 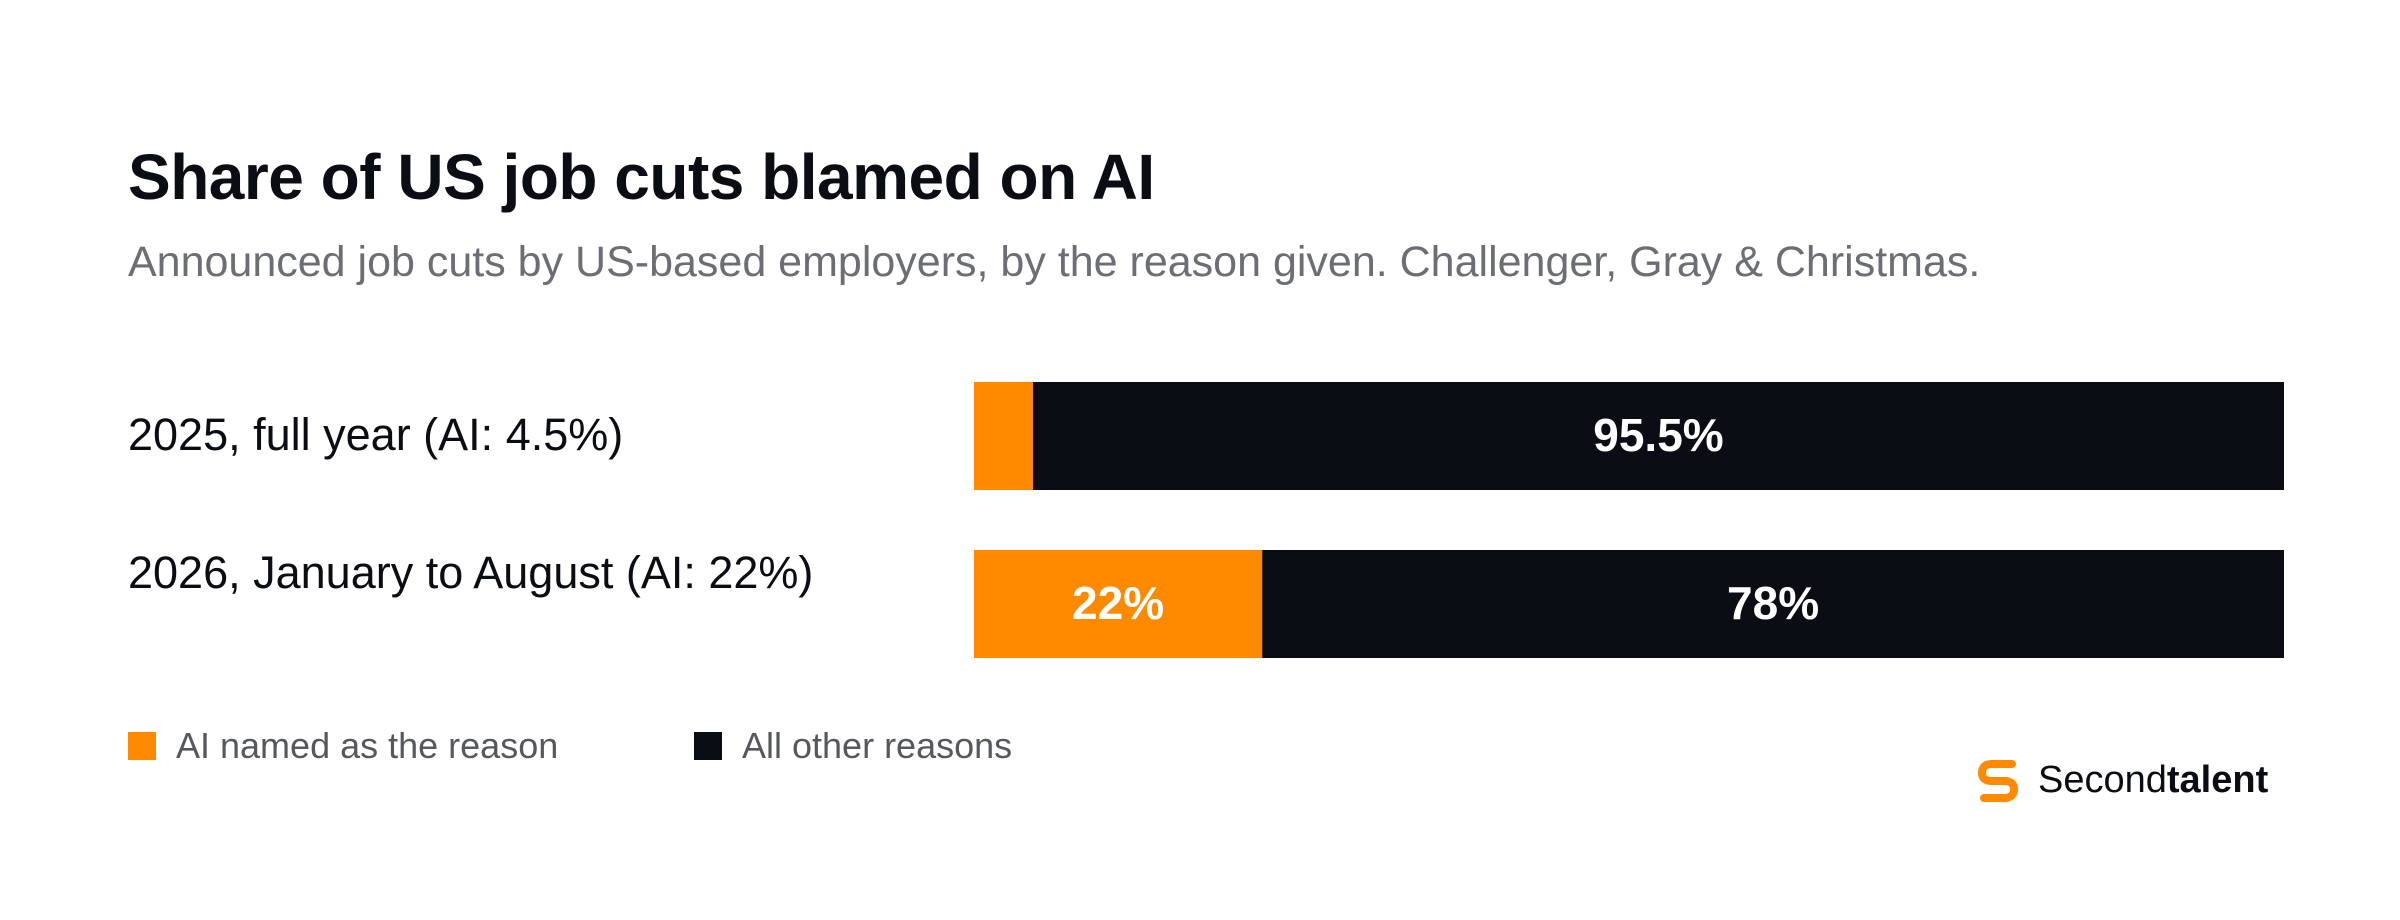 I want to click on brand-name-bold: talent, so click(x=2217, y=779).